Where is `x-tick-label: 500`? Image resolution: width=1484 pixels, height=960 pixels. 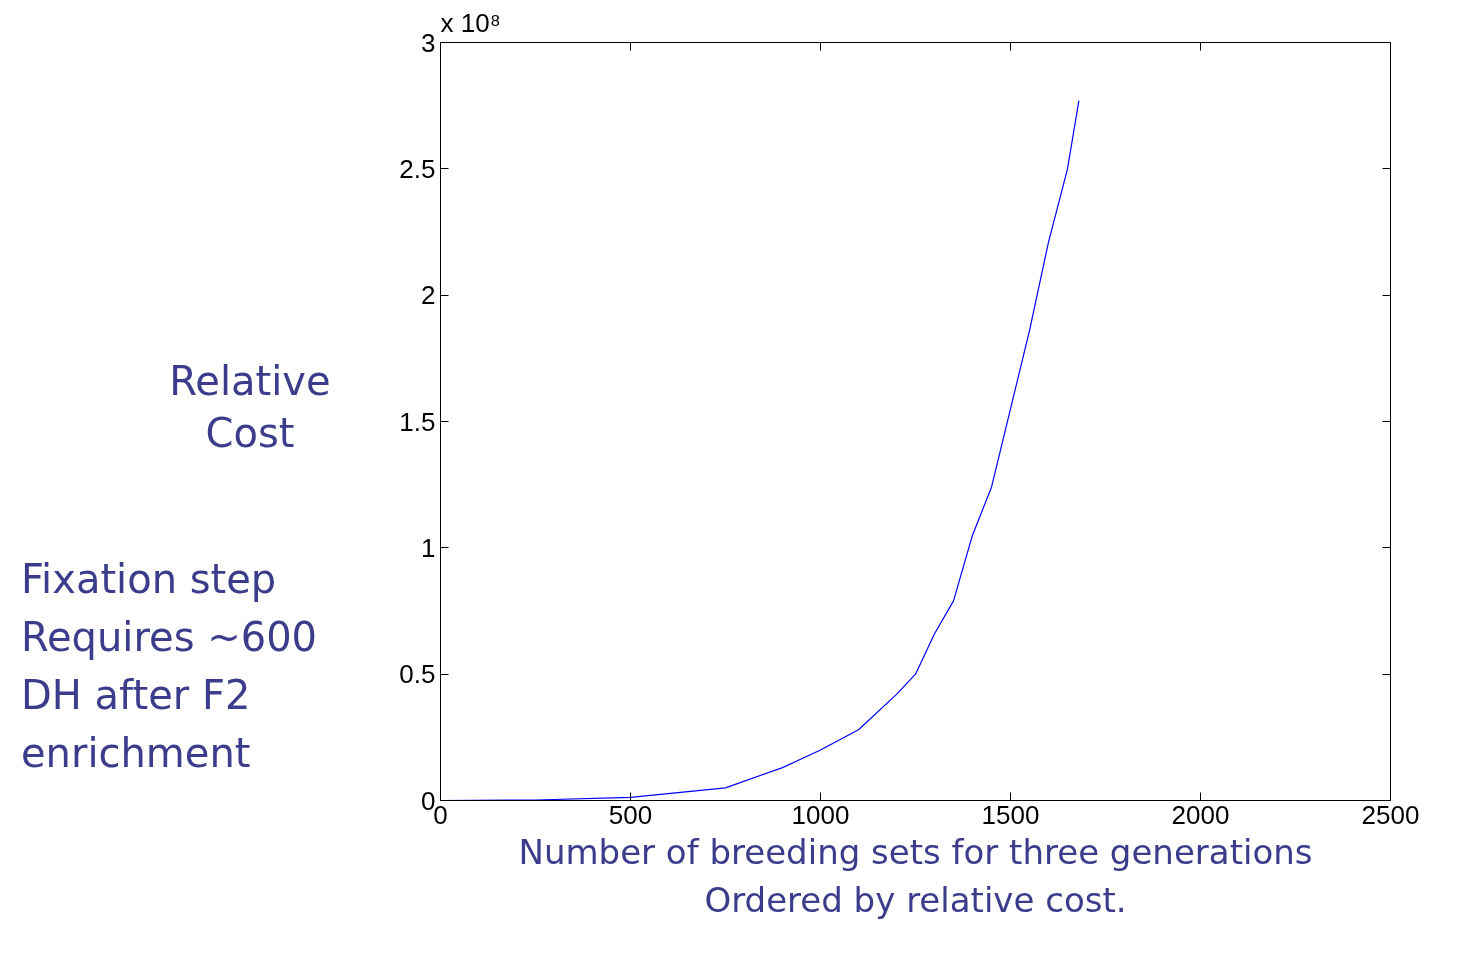
x-tick-label: 500 is located at coordinates (630, 814).